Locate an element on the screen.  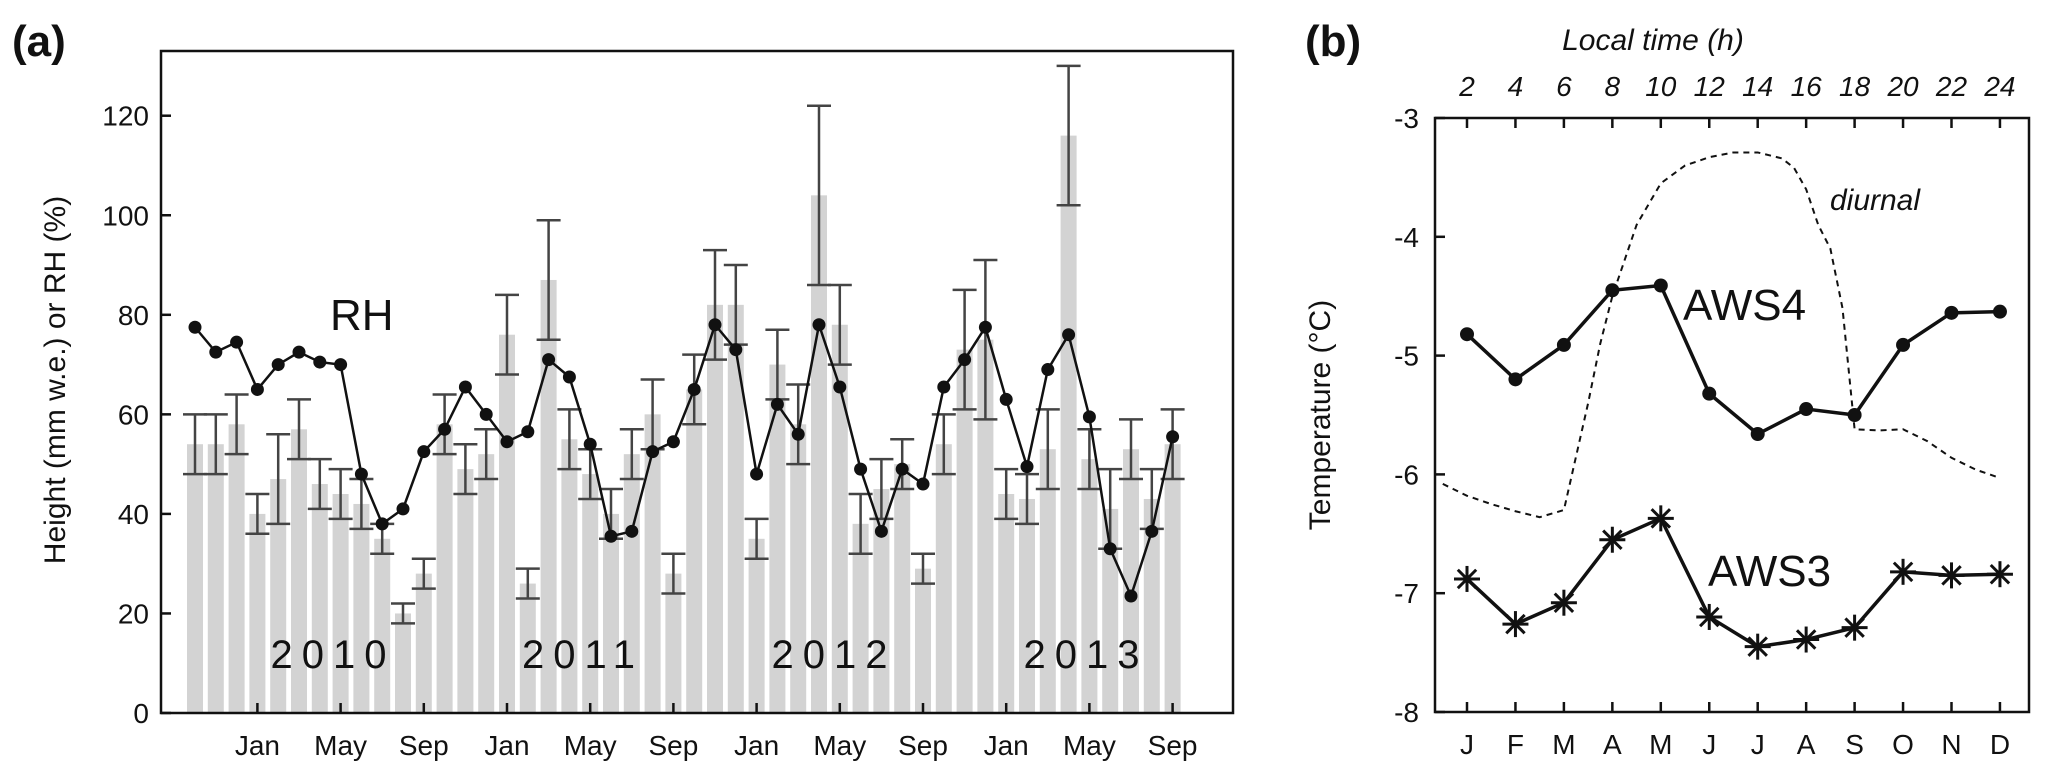
b-toptick-label-22: 22 is located at coordinates (1951, 86).